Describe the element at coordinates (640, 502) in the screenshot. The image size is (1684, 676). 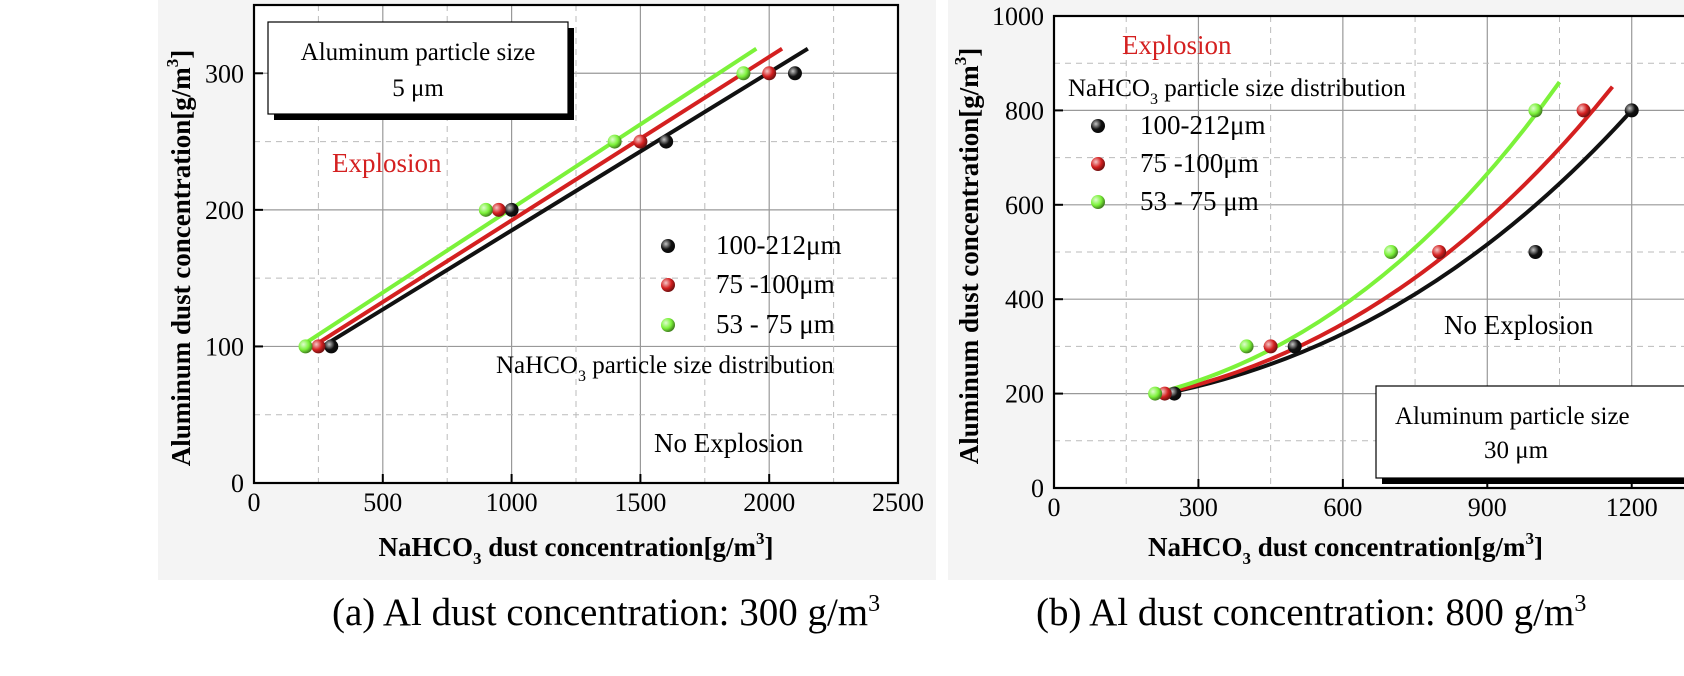
I see `x-tick-label: 1500` at that location.